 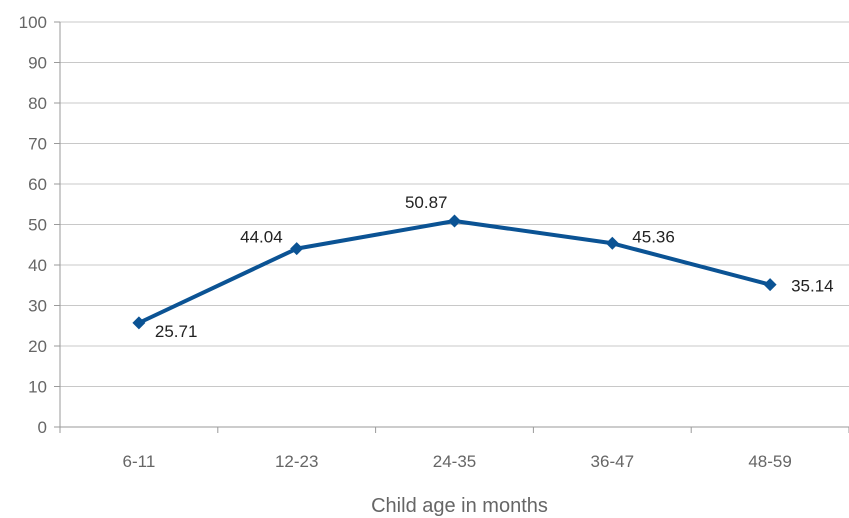 What do you see at coordinates (612, 461) in the screenshot?
I see `x-tick-label: 36-47` at bounding box center [612, 461].